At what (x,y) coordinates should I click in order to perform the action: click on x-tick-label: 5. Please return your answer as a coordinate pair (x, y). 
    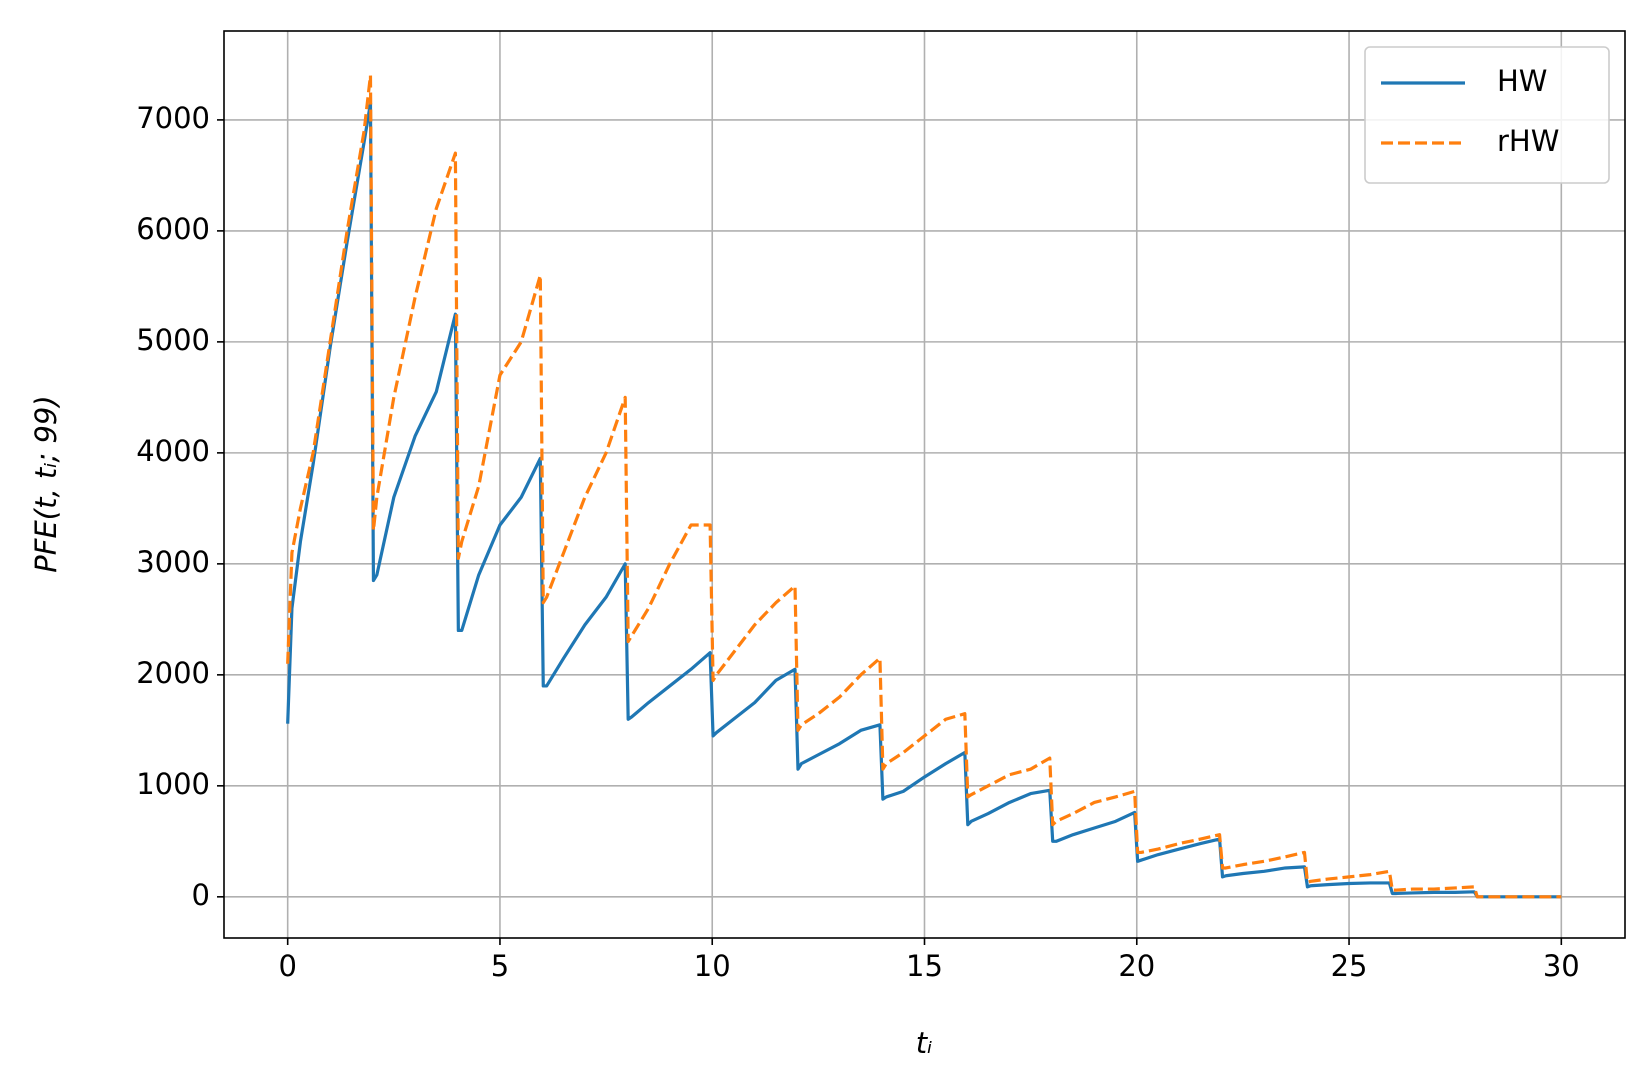
    Looking at the image, I should click on (500, 966).